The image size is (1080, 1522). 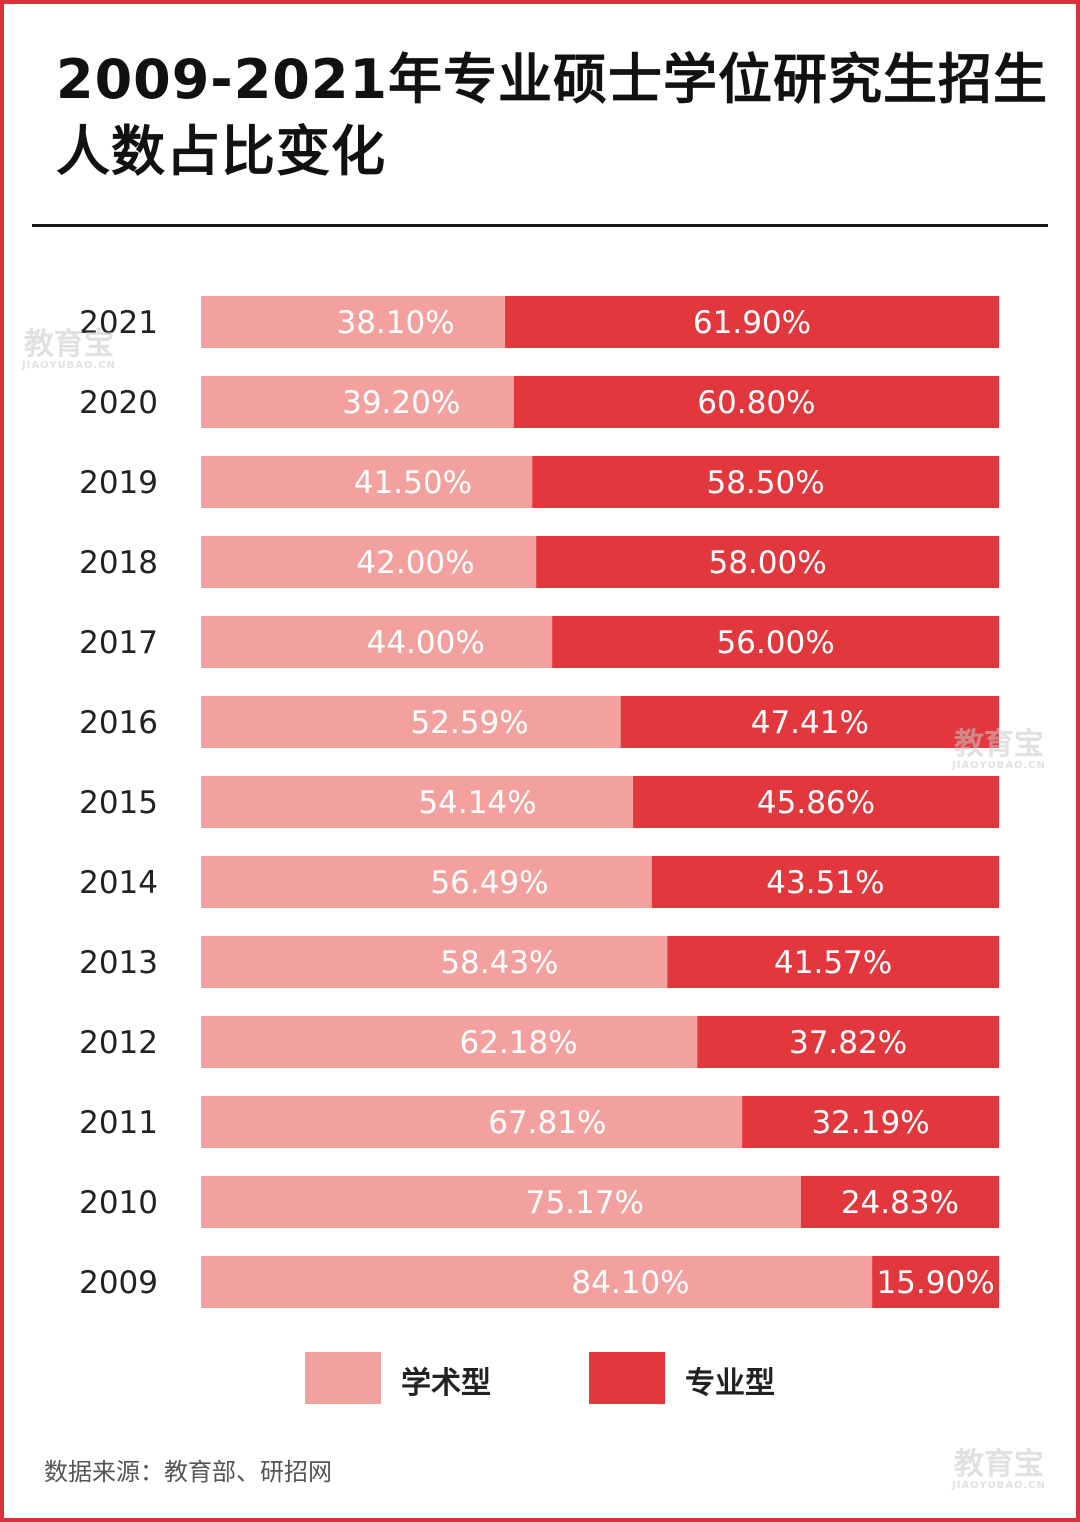 I want to click on data-label-professional: 37.82%, so click(x=848, y=1043).